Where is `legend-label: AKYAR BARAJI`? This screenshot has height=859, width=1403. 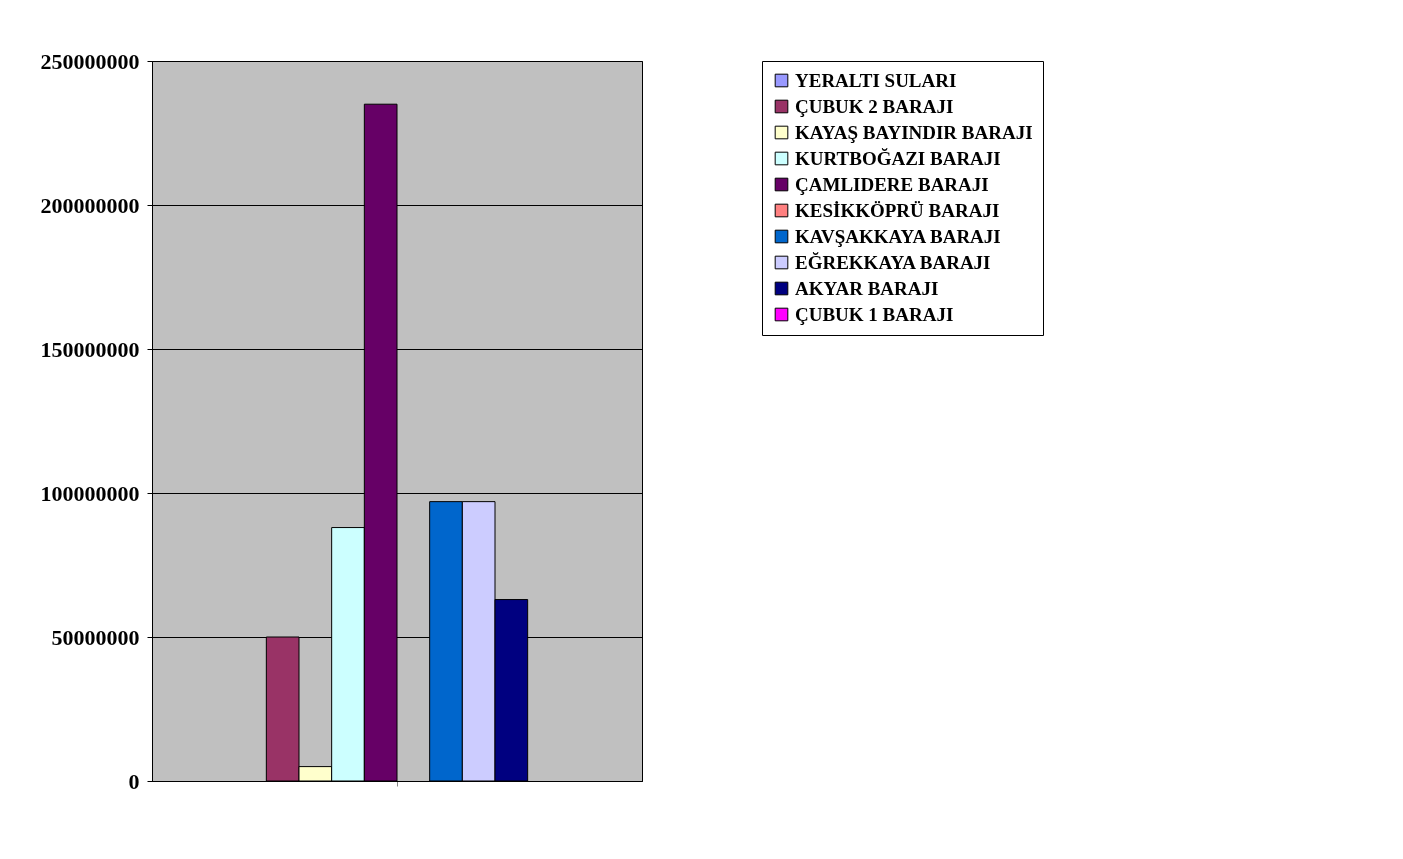 legend-label: AKYAR BARAJI is located at coordinates (867, 288).